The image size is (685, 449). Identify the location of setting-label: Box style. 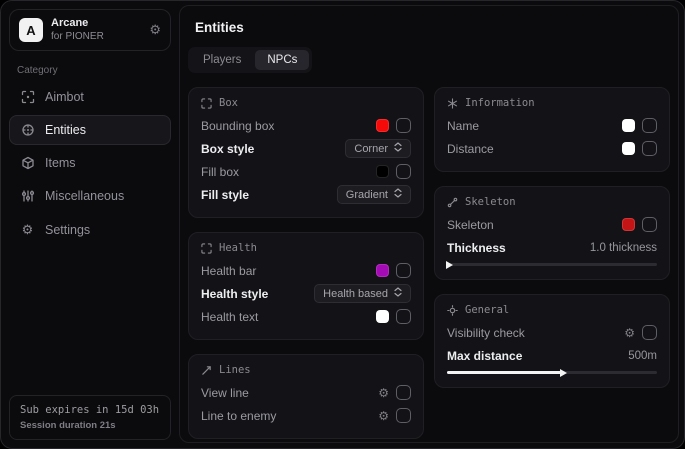
(228, 148).